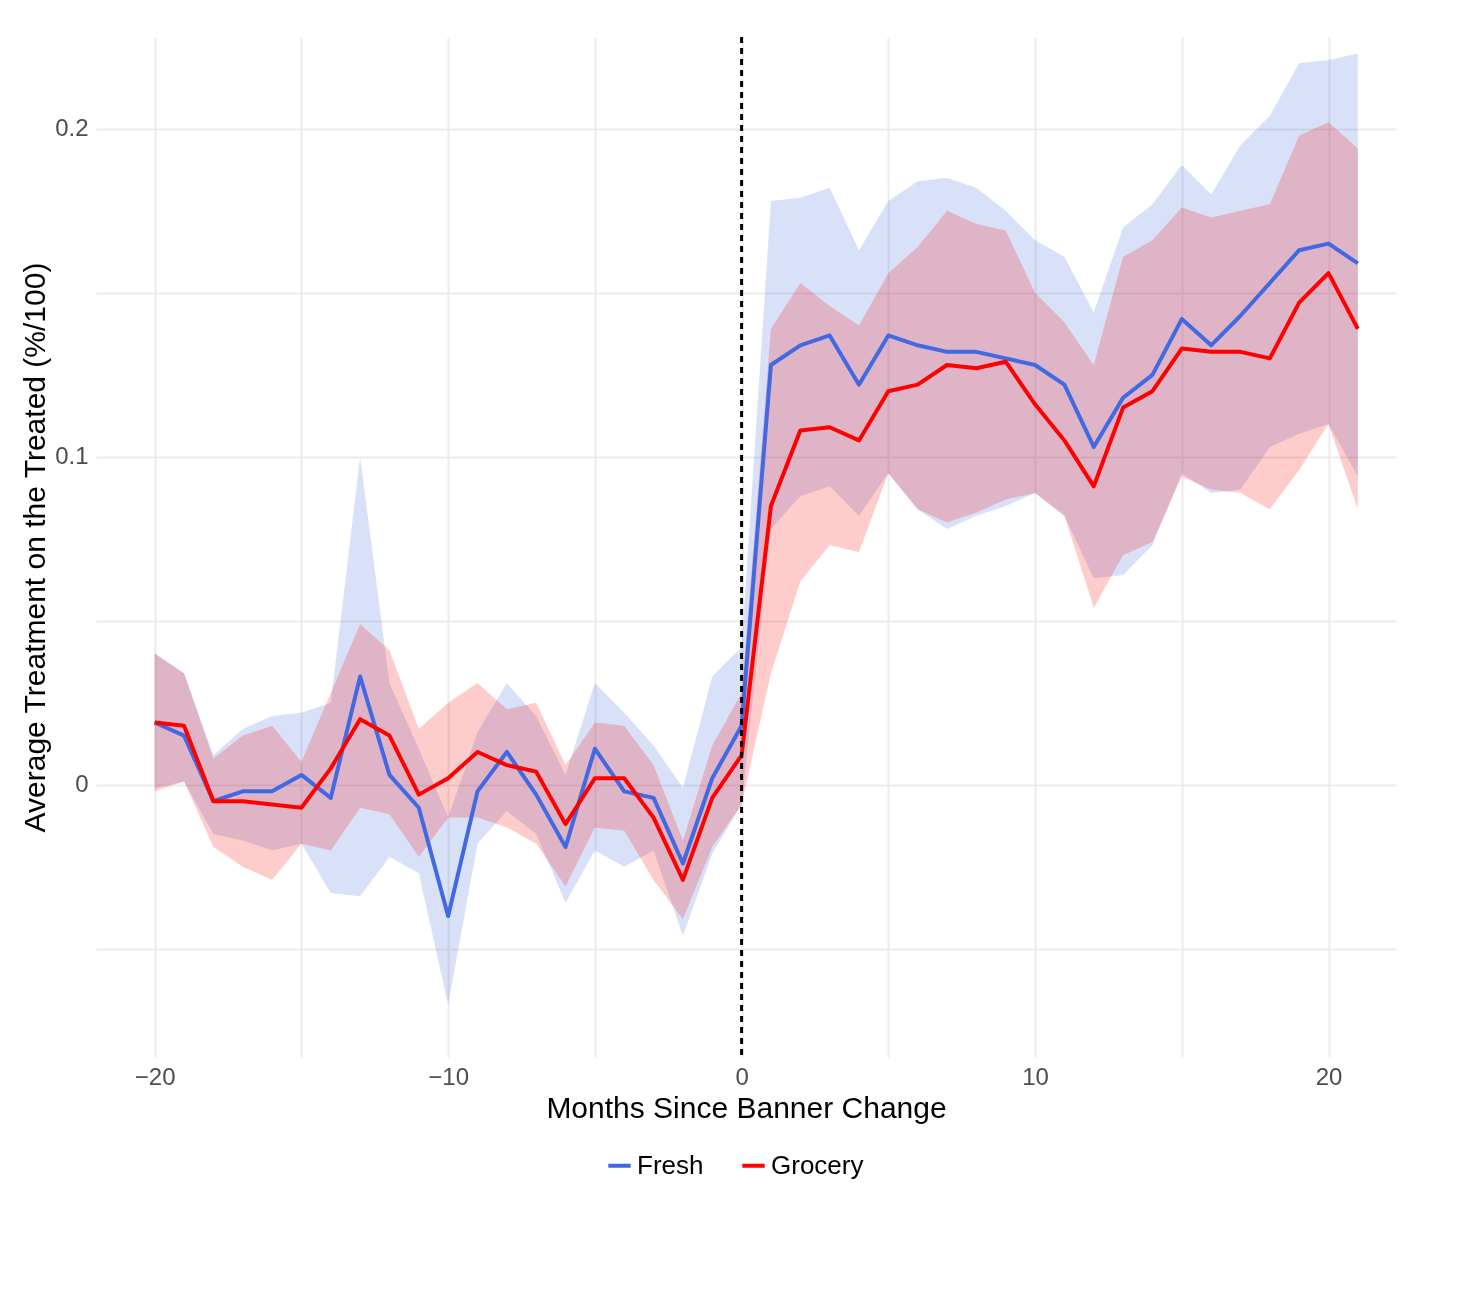 This screenshot has width=1479, height=1291. What do you see at coordinates (72, 456) in the screenshot?
I see `y-tick-label: 0.1` at bounding box center [72, 456].